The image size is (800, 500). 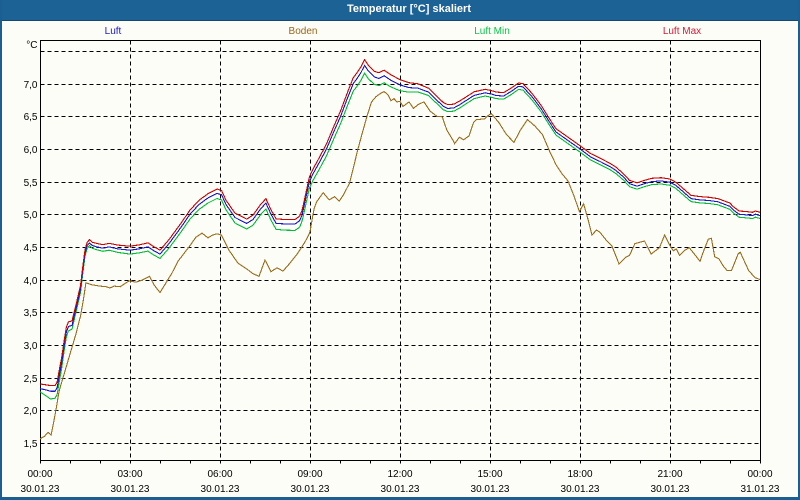 What do you see at coordinates (303, 31) in the screenshot?
I see `svg-text: Boden` at bounding box center [303, 31].